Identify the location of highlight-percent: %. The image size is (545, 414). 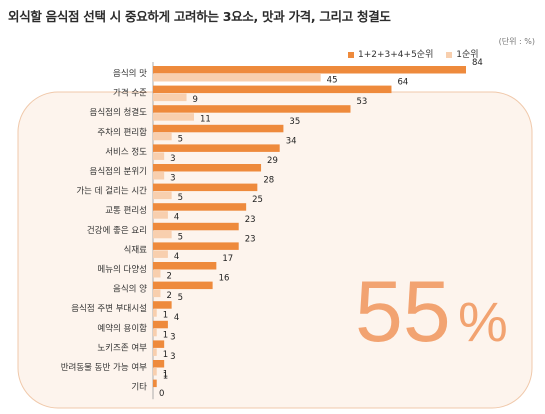
(483, 321).